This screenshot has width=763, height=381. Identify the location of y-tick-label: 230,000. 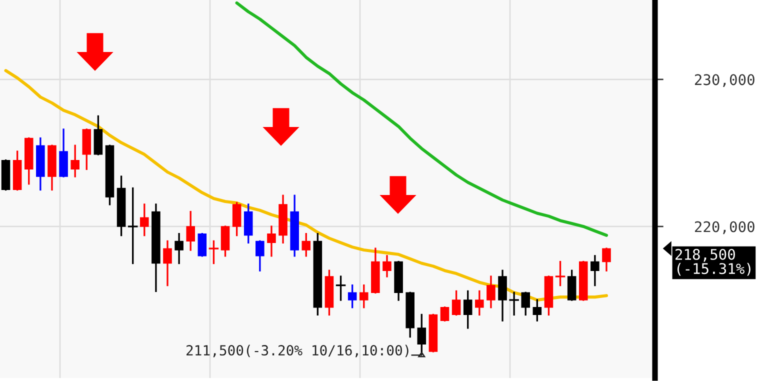
(724, 81).